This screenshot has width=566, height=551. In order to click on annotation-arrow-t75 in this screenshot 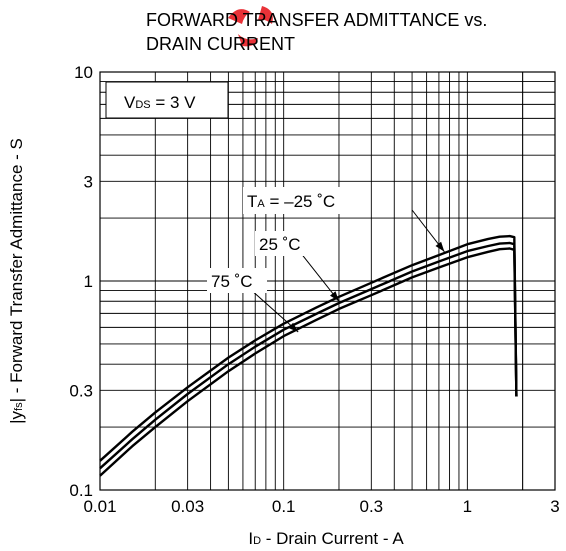, I will do `click(274, 310)`.